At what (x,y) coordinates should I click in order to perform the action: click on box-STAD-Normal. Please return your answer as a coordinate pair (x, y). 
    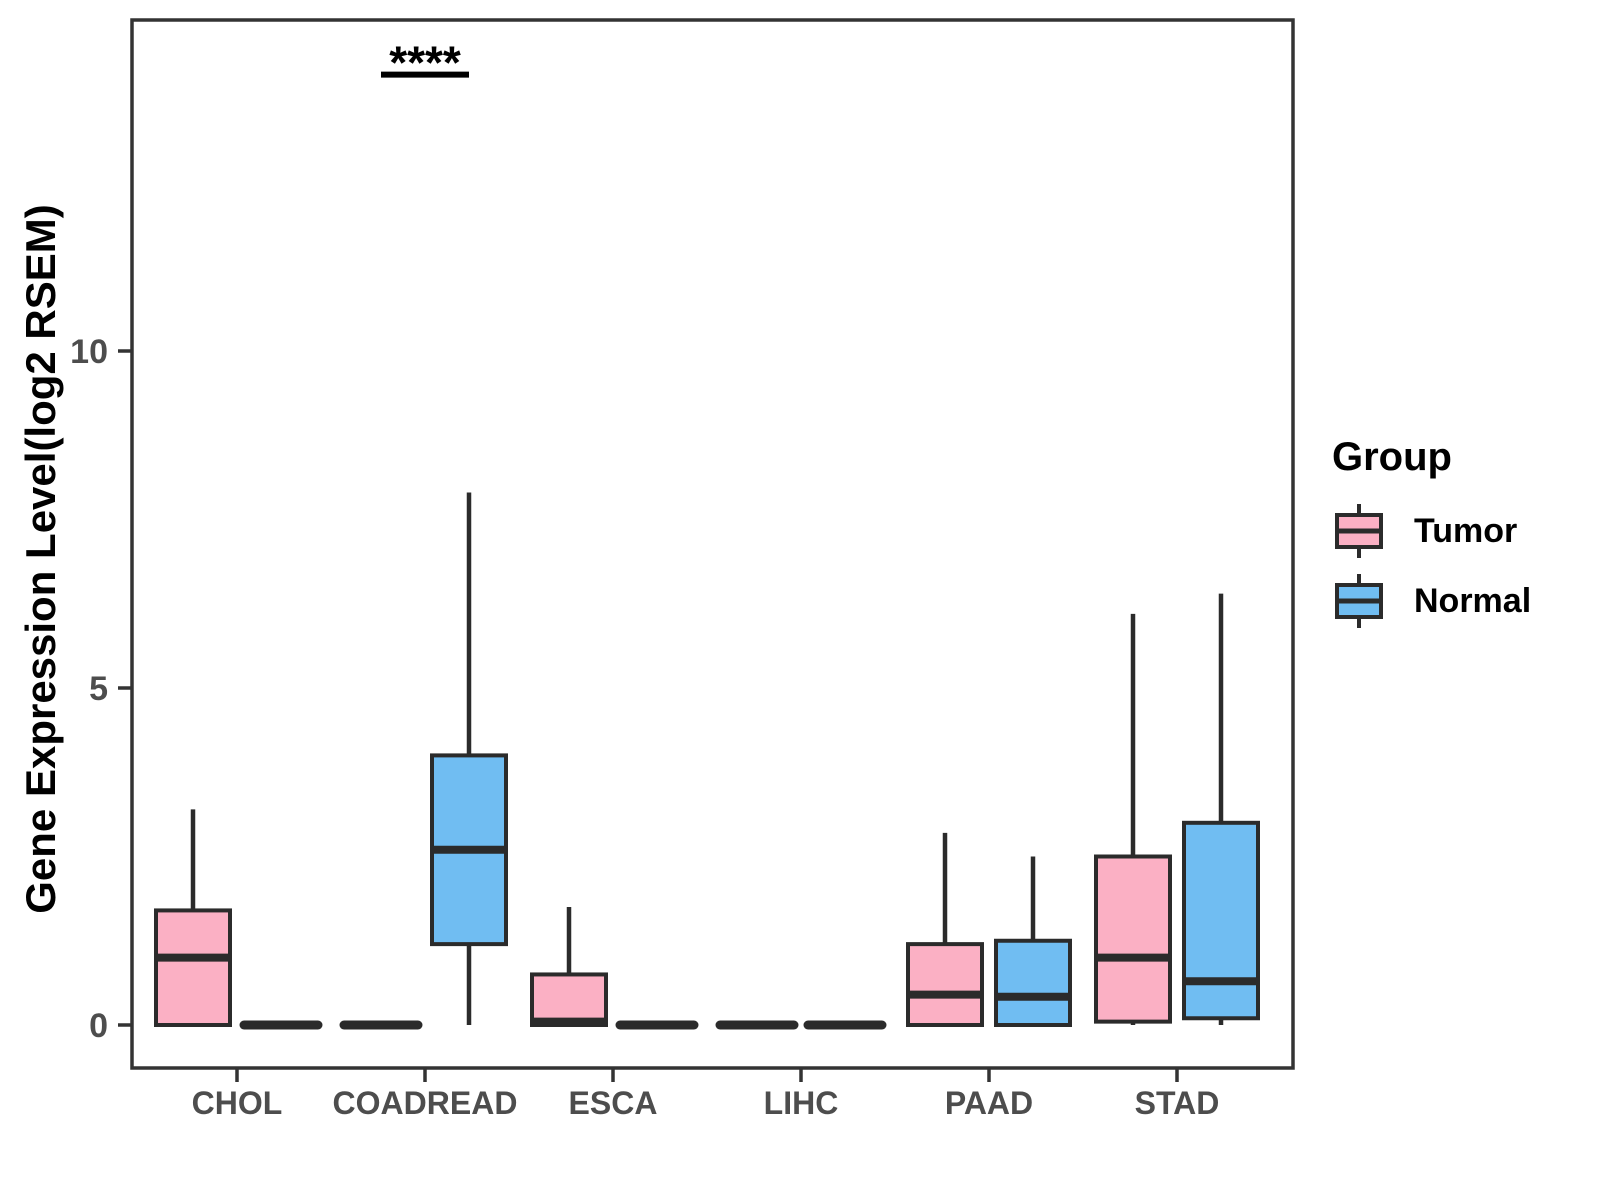
    Looking at the image, I should click on (1221, 920).